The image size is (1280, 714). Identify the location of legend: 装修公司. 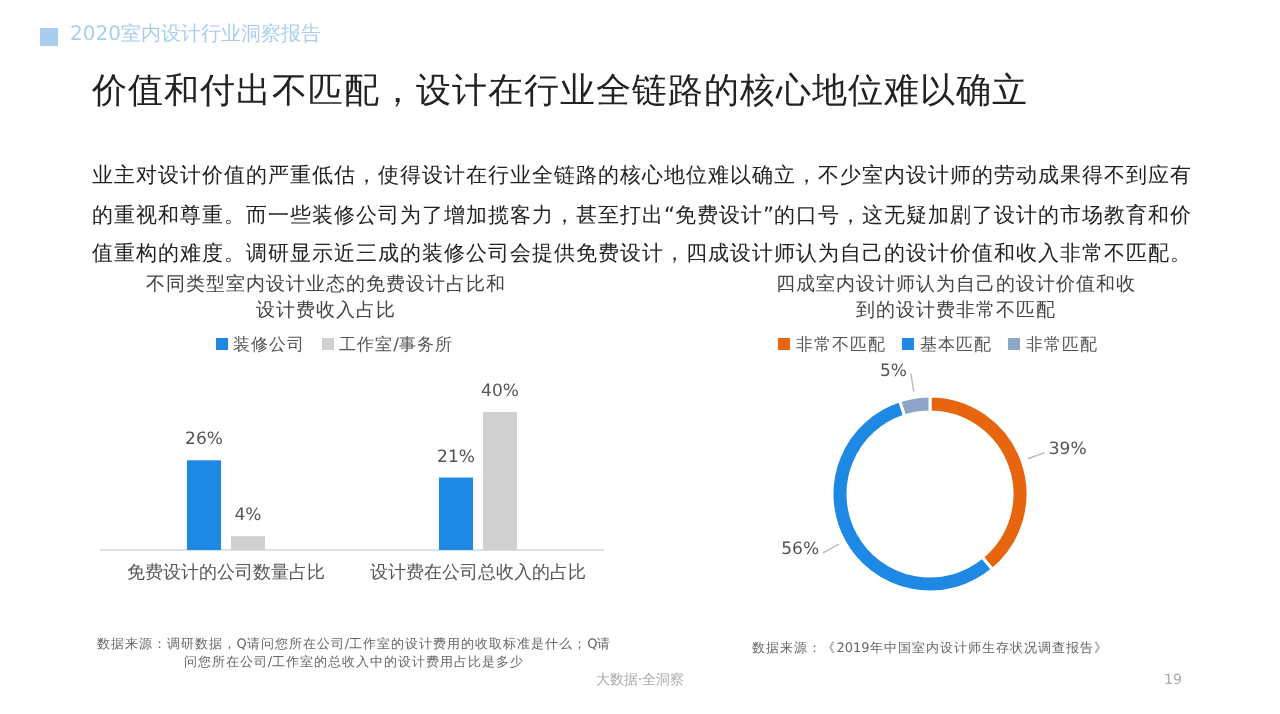
(269, 346).